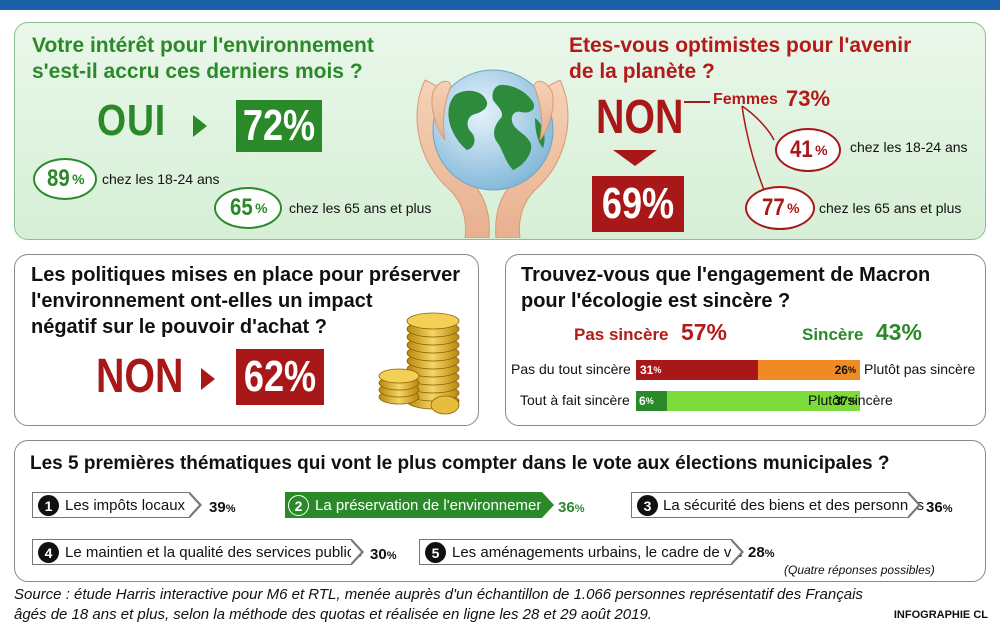 The width and height of the screenshot is (1000, 625). What do you see at coordinates (200, 126) in the screenshot?
I see `panel1-arrow-icon` at bounding box center [200, 126].